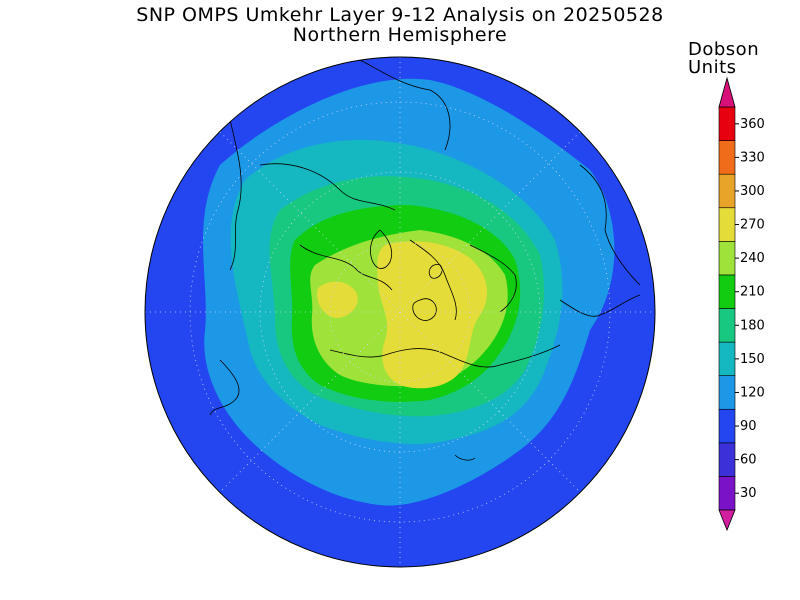 Image resolution: width=800 pixels, height=600 pixels. Describe the element at coordinates (400, 35) in the screenshot. I see `map-subtitle: Northern Hemisphere` at that location.